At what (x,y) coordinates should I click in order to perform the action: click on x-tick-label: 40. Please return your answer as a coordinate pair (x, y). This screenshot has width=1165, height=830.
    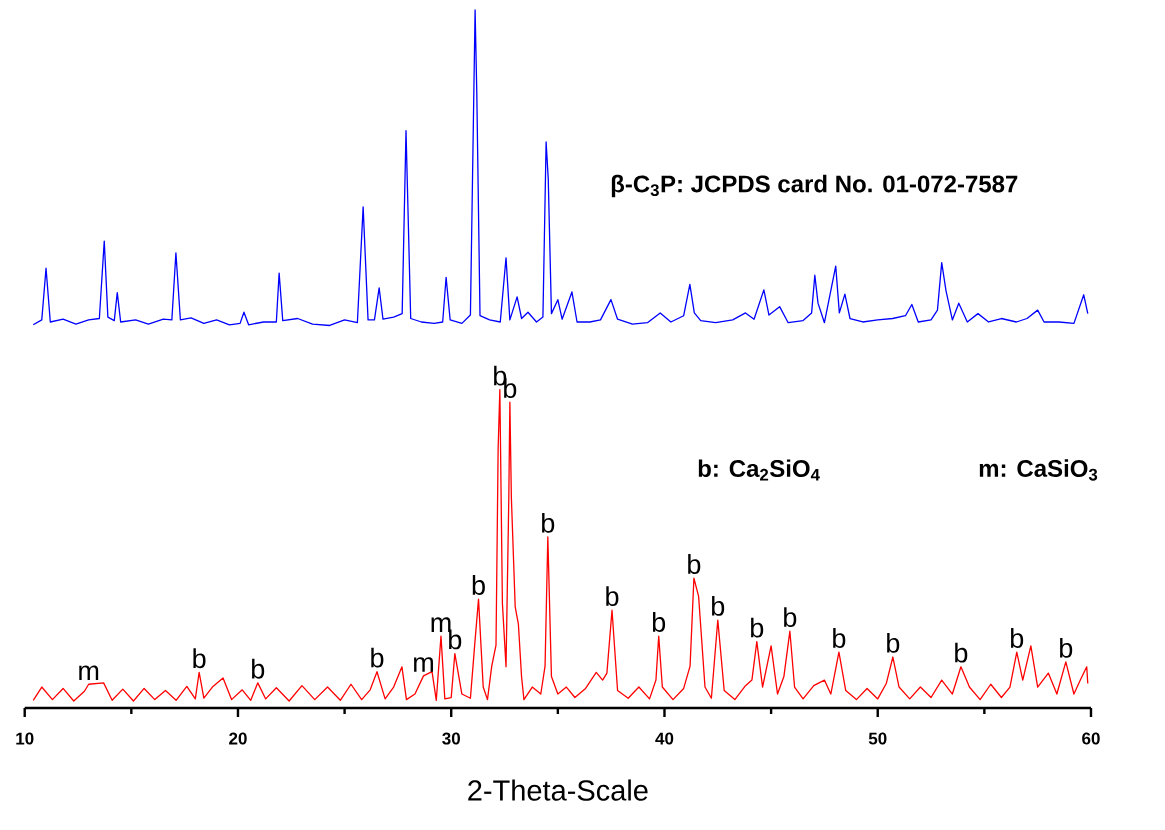
    Looking at the image, I should click on (664, 738).